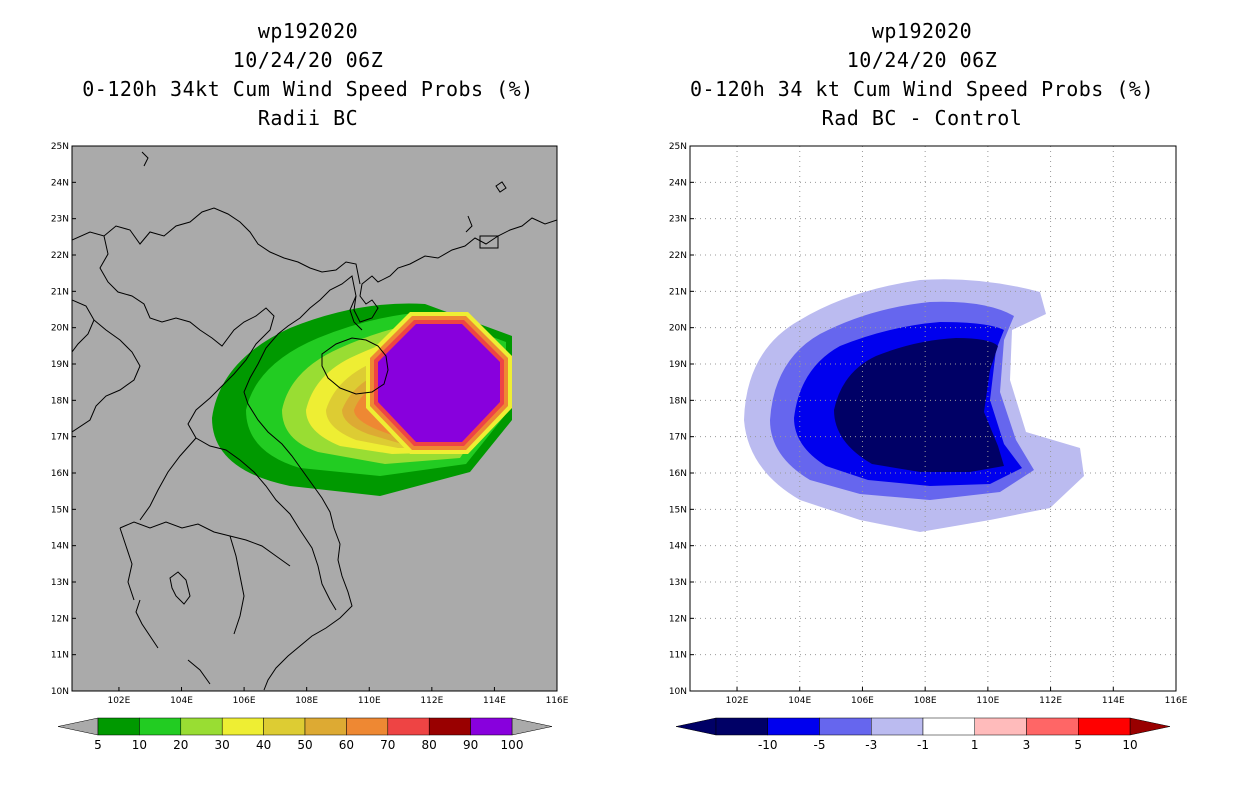 This screenshot has width=1236, height=800. What do you see at coordinates (60, 183) in the screenshot?
I see `left-lat-label: 24N` at bounding box center [60, 183].